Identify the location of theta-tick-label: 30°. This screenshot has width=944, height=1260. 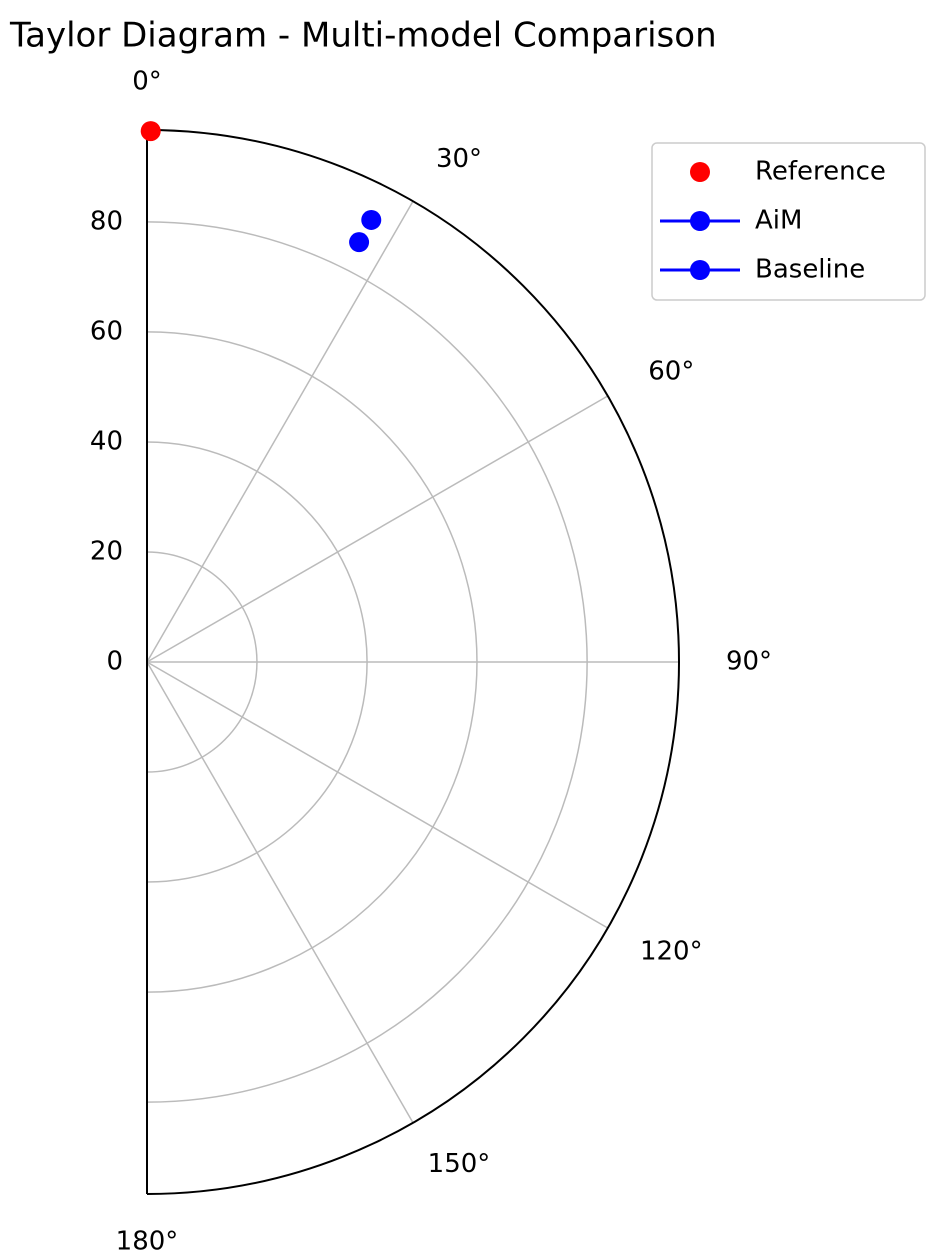
(459, 159).